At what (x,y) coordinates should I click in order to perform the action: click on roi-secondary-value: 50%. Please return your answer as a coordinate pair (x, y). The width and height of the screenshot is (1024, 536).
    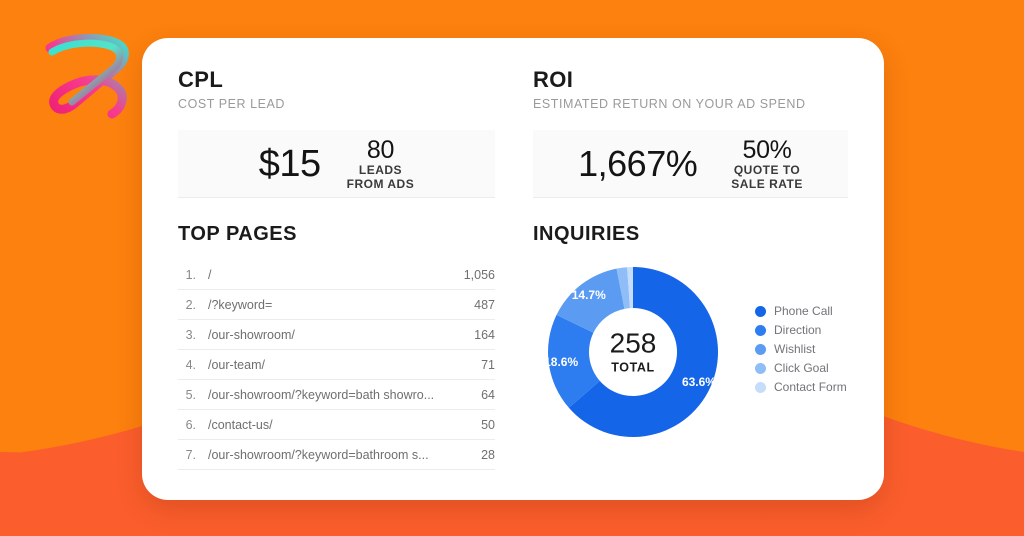
    Looking at the image, I should click on (767, 150).